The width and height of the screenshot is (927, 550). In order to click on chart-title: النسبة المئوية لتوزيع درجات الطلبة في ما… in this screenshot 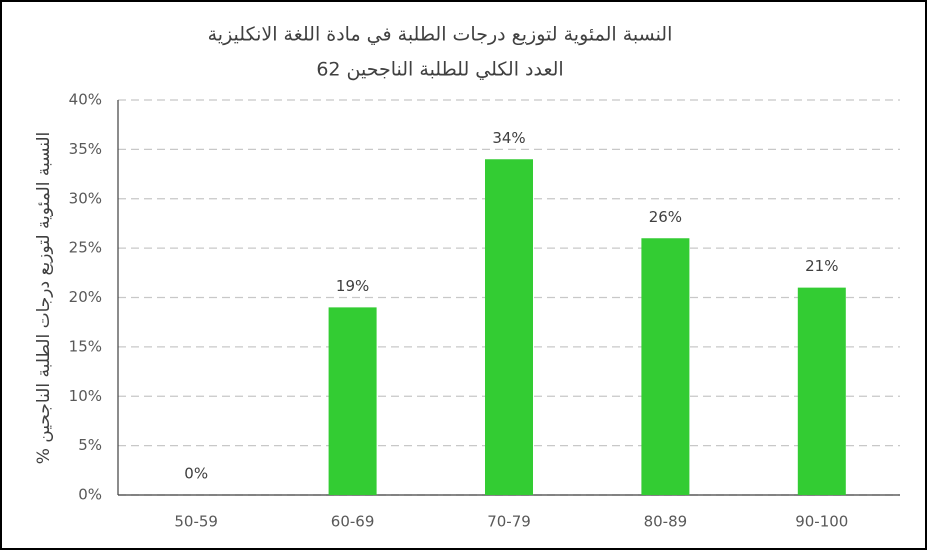, I will do `click(440, 35)`.